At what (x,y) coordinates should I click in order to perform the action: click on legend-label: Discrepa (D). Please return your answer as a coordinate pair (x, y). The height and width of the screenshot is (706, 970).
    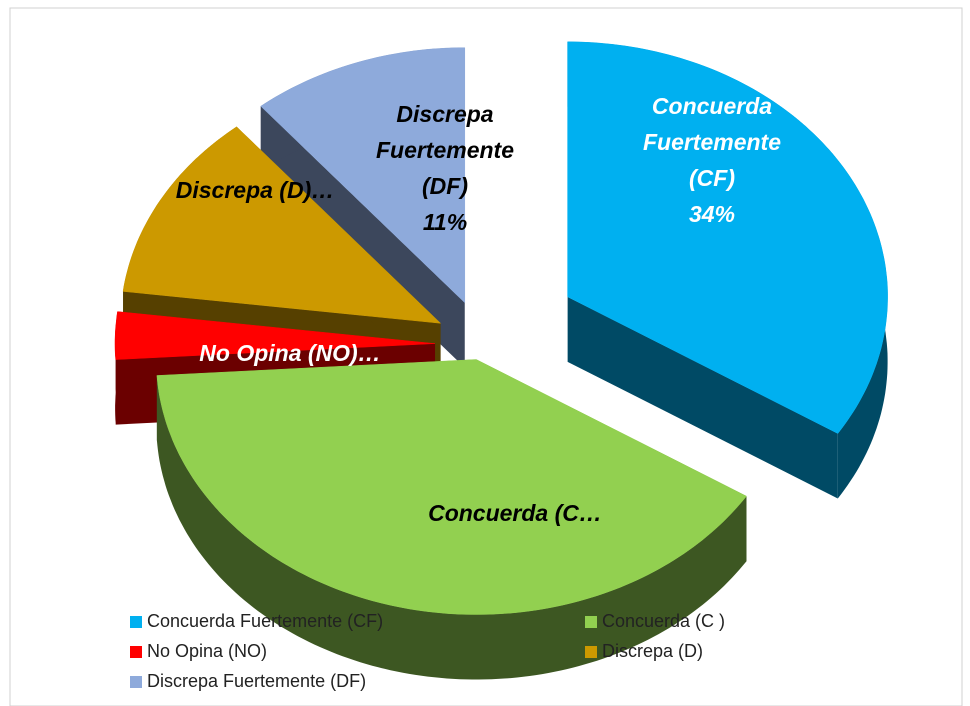
    Looking at the image, I should click on (652, 651).